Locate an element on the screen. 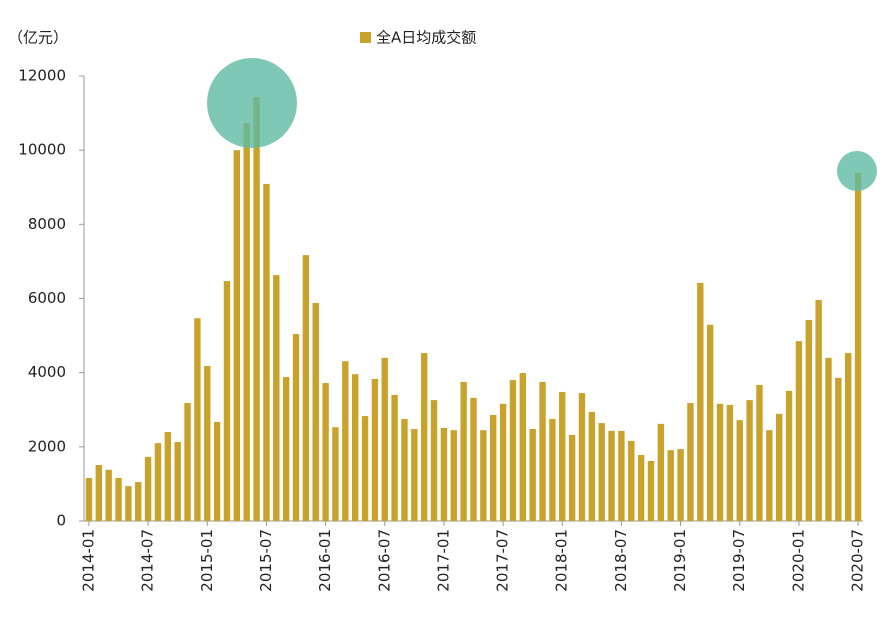 The image size is (890, 628). x-tick-label: 2016-07 is located at coordinates (384, 560).